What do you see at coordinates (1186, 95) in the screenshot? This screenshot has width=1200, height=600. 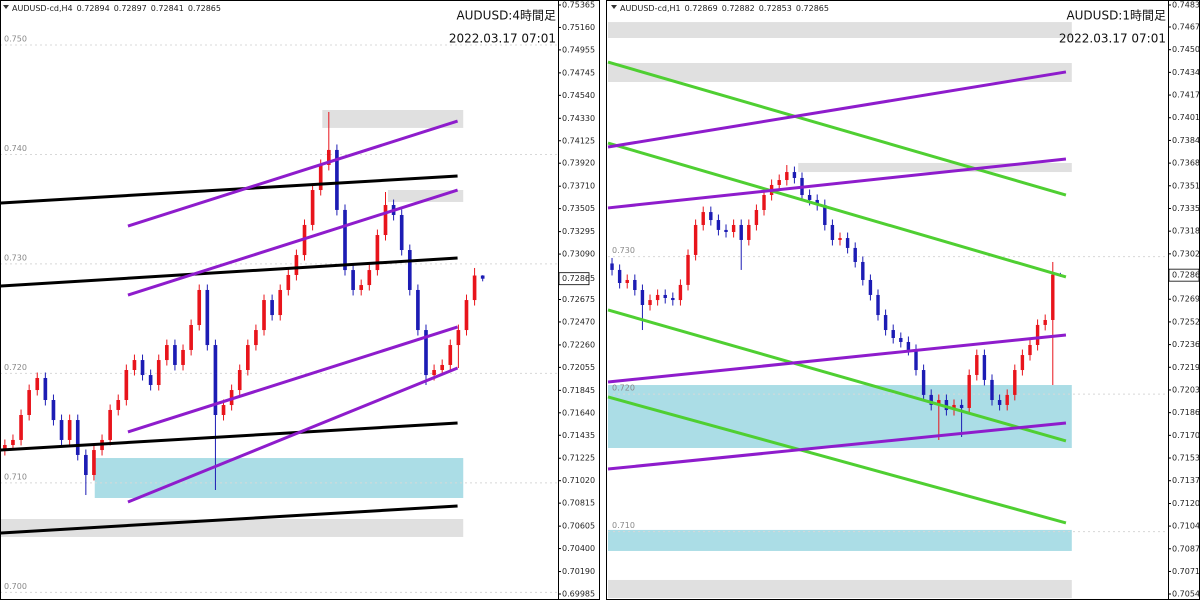 I see `y-tick-label: 0.74175` at bounding box center [1186, 95].